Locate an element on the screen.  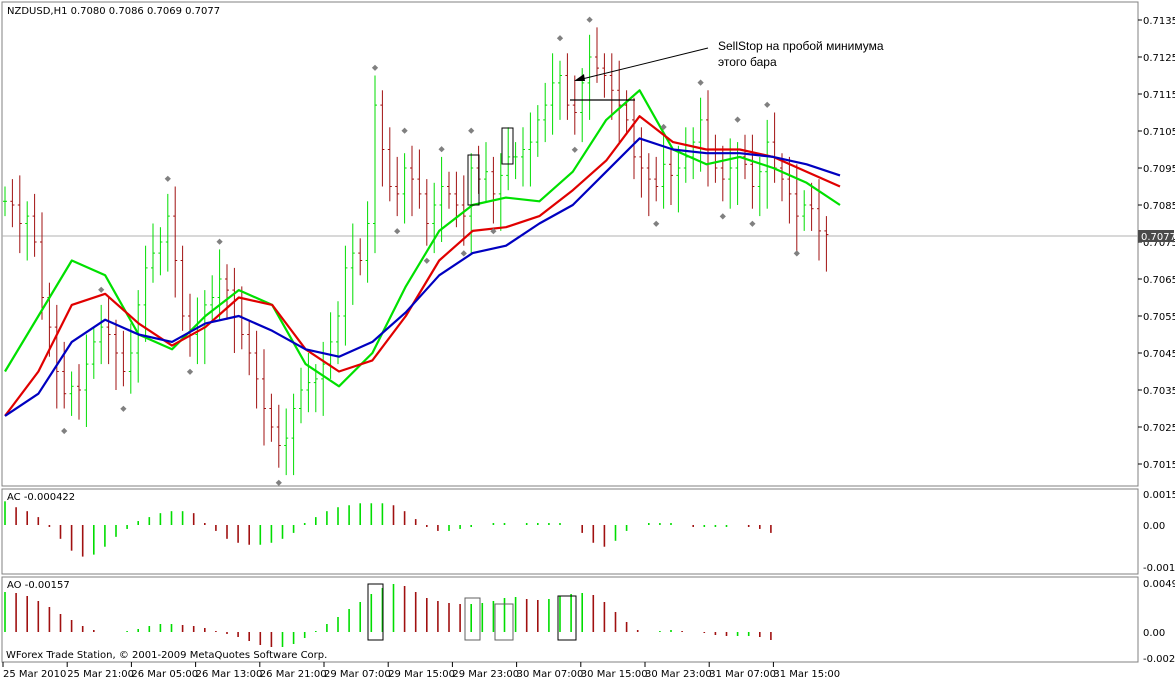
price-axis-label: 0.7055 is located at coordinates (1159, 317).